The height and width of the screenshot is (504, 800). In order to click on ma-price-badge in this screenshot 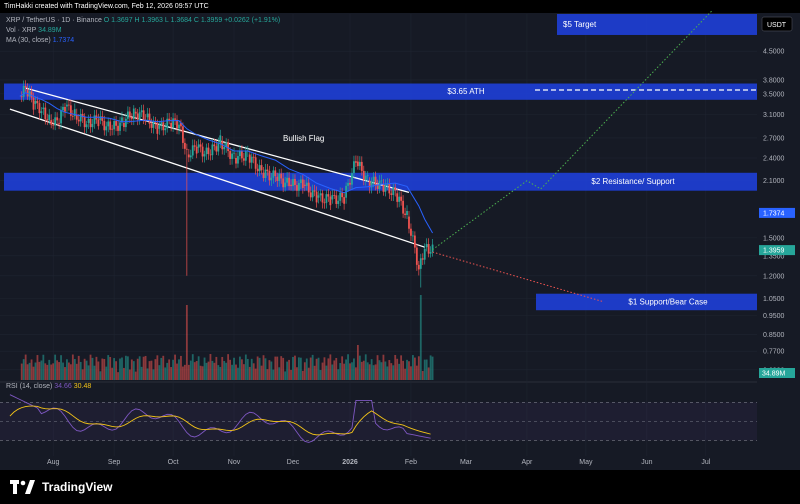, I will do `click(777, 212)`.